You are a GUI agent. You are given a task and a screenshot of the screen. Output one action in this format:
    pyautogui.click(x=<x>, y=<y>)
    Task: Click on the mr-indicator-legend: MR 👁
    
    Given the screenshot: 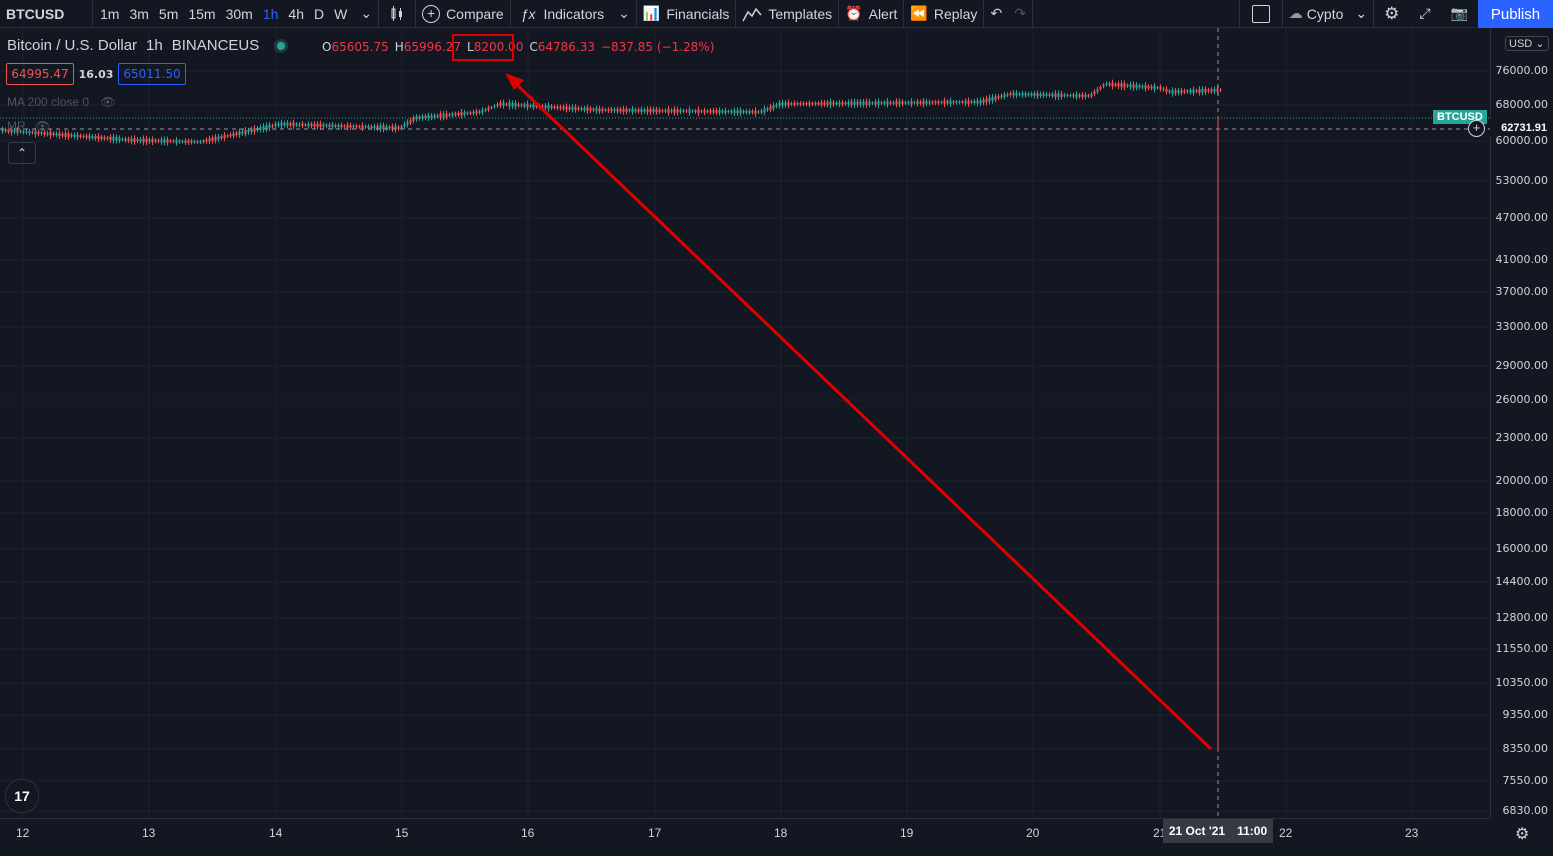 What is the action you would take?
    pyautogui.click(x=28, y=126)
    